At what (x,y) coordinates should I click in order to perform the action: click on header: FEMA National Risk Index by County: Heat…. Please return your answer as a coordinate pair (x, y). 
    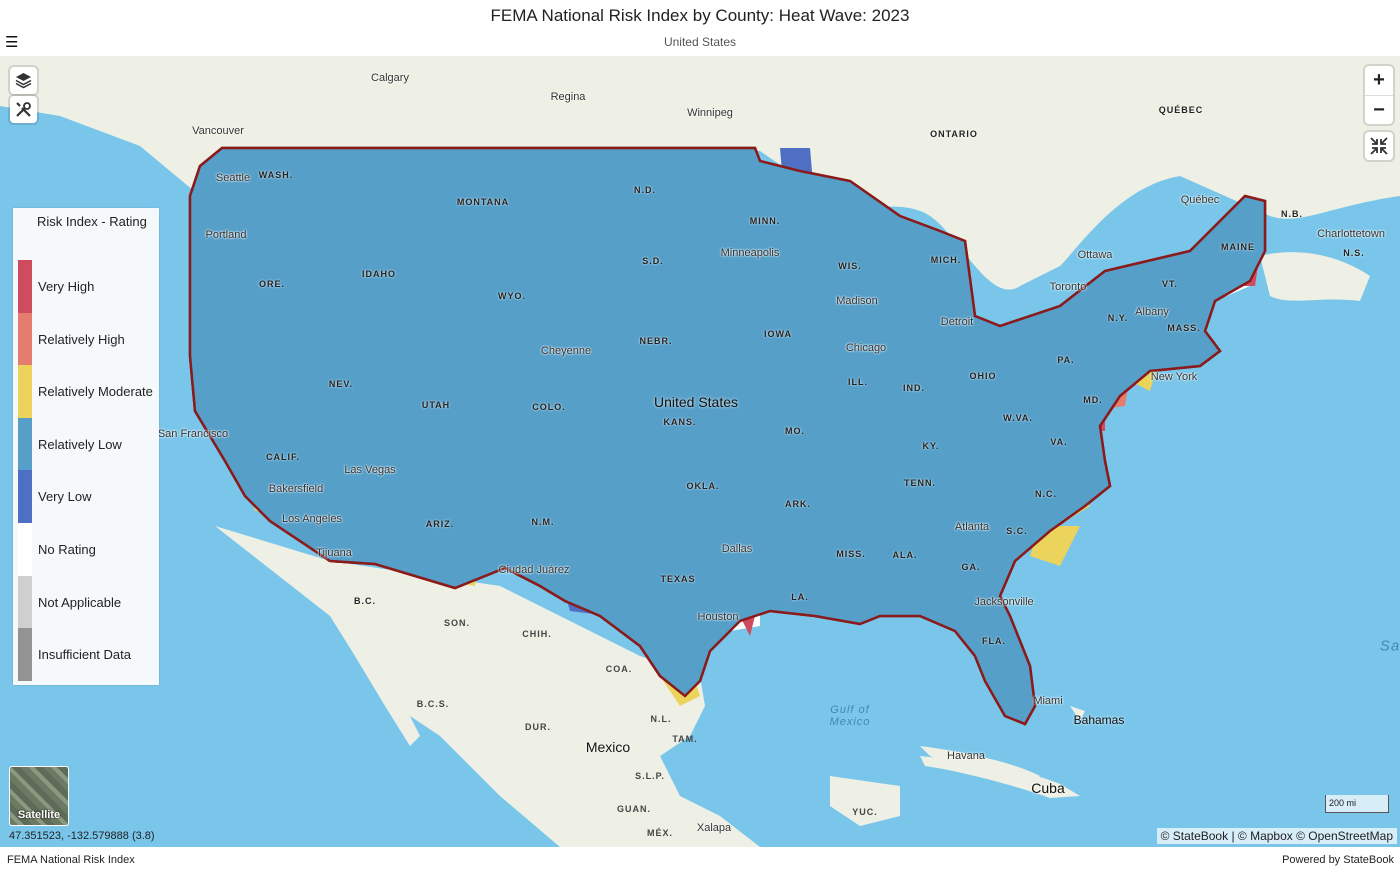
    Looking at the image, I should click on (700, 28).